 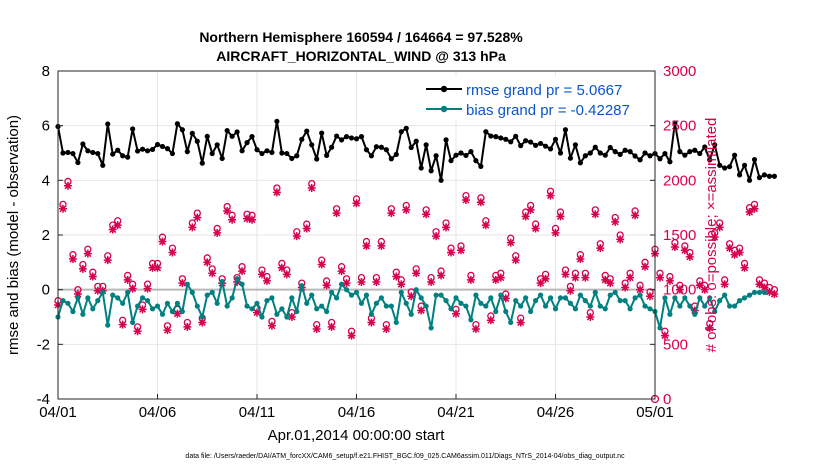 I want to click on legend-rmse-marker, so click(x=444, y=89).